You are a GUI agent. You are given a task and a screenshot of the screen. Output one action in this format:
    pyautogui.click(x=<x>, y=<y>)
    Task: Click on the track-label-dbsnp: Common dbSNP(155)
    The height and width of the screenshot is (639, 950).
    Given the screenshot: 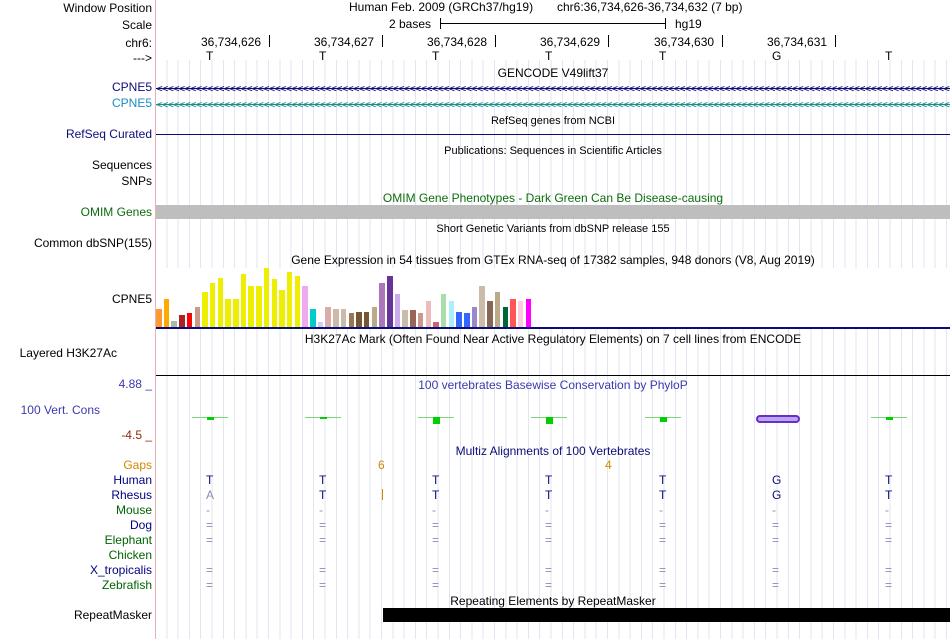 What is the action you would take?
    pyautogui.click(x=92, y=243)
    